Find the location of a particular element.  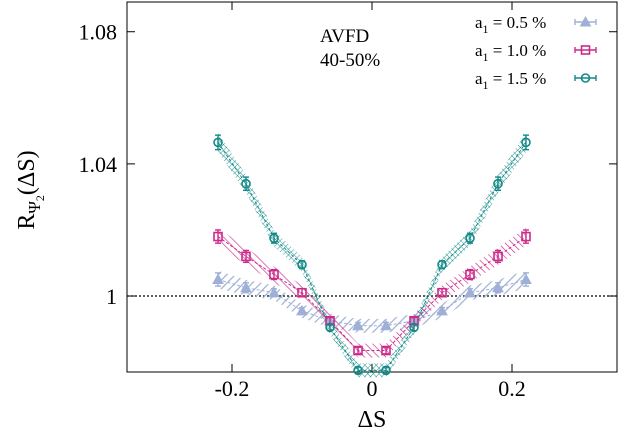

y-tick-label: 1.08 is located at coordinates (98, 32).